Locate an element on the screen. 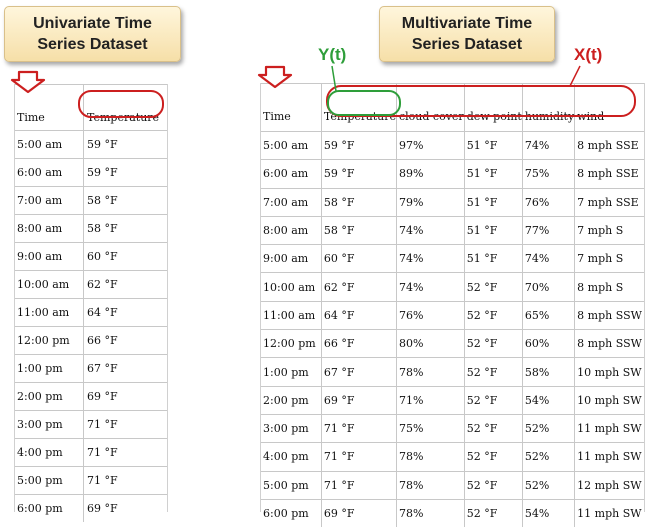 This screenshot has width=650, height=527. multivariate-header-humidity: humidity is located at coordinates (548, 108).